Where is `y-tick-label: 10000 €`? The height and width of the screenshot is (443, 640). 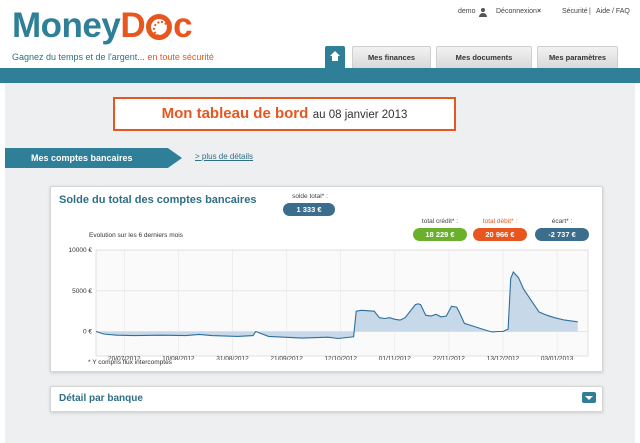
y-tick-label: 10000 € is located at coordinates (81, 250).